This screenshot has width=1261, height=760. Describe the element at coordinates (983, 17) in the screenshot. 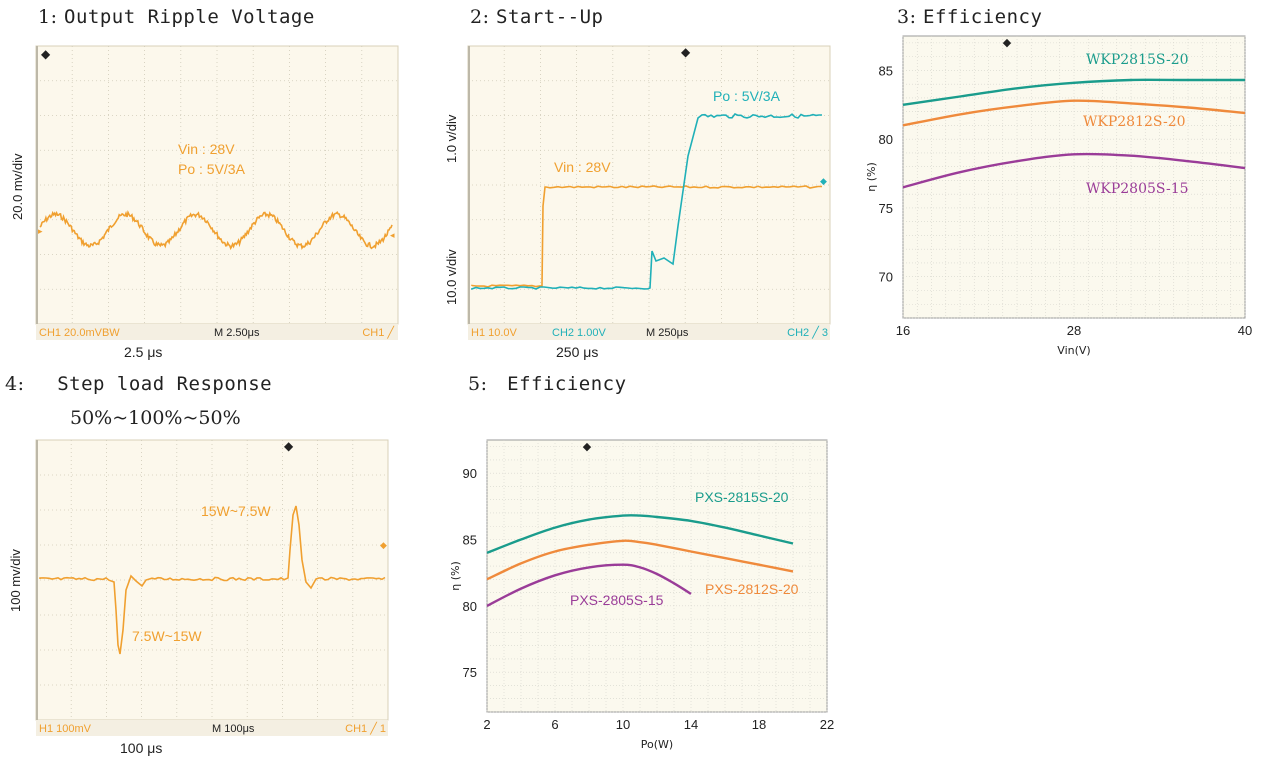

I see `panel3-title-text: Efficiency` at that location.